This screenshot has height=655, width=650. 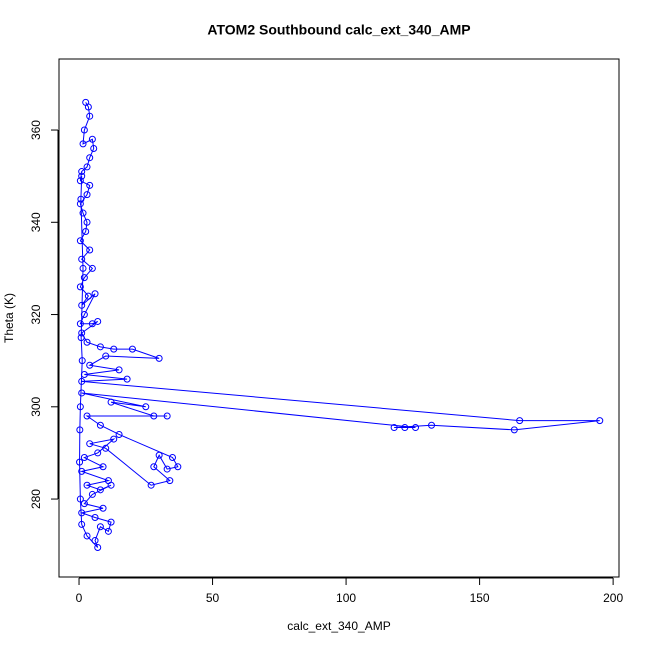 What do you see at coordinates (79, 598) in the screenshot?
I see `x-tick-label: 0` at bounding box center [79, 598].